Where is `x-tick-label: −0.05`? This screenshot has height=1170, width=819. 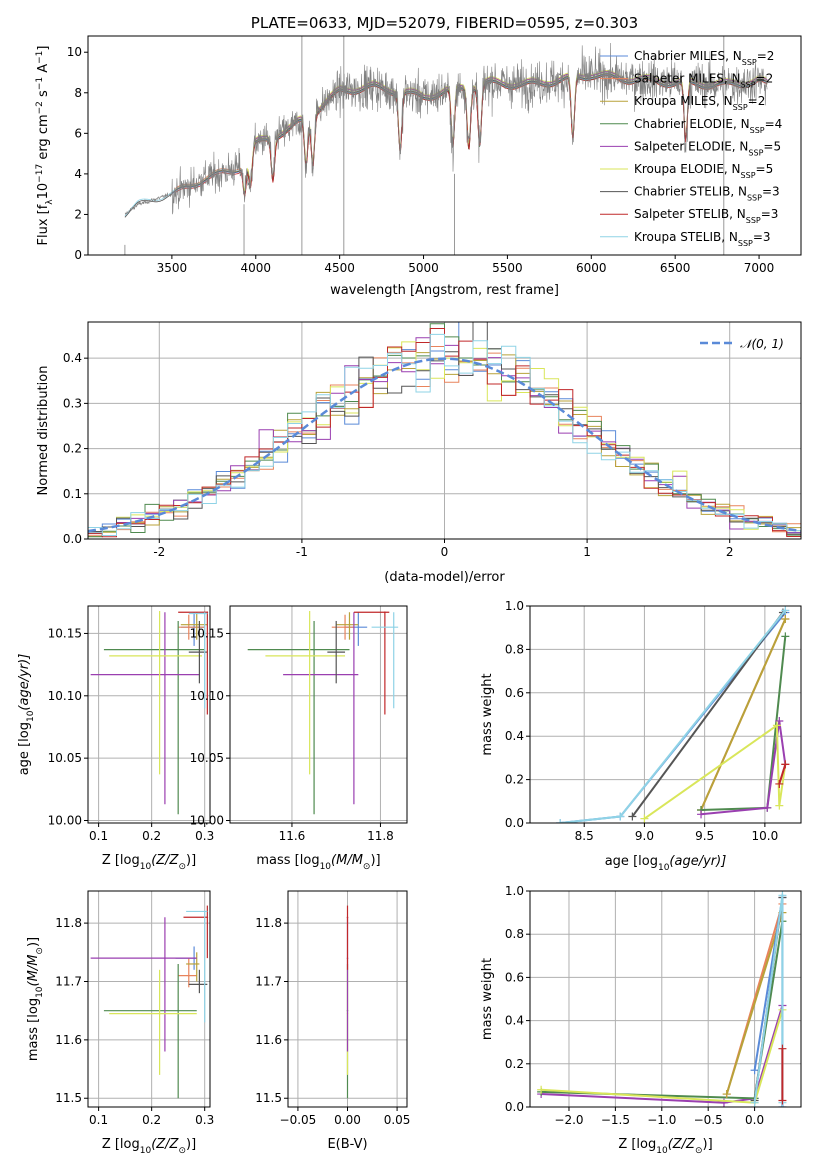 x-tick-label: −0.05 is located at coordinates (298, 1120).